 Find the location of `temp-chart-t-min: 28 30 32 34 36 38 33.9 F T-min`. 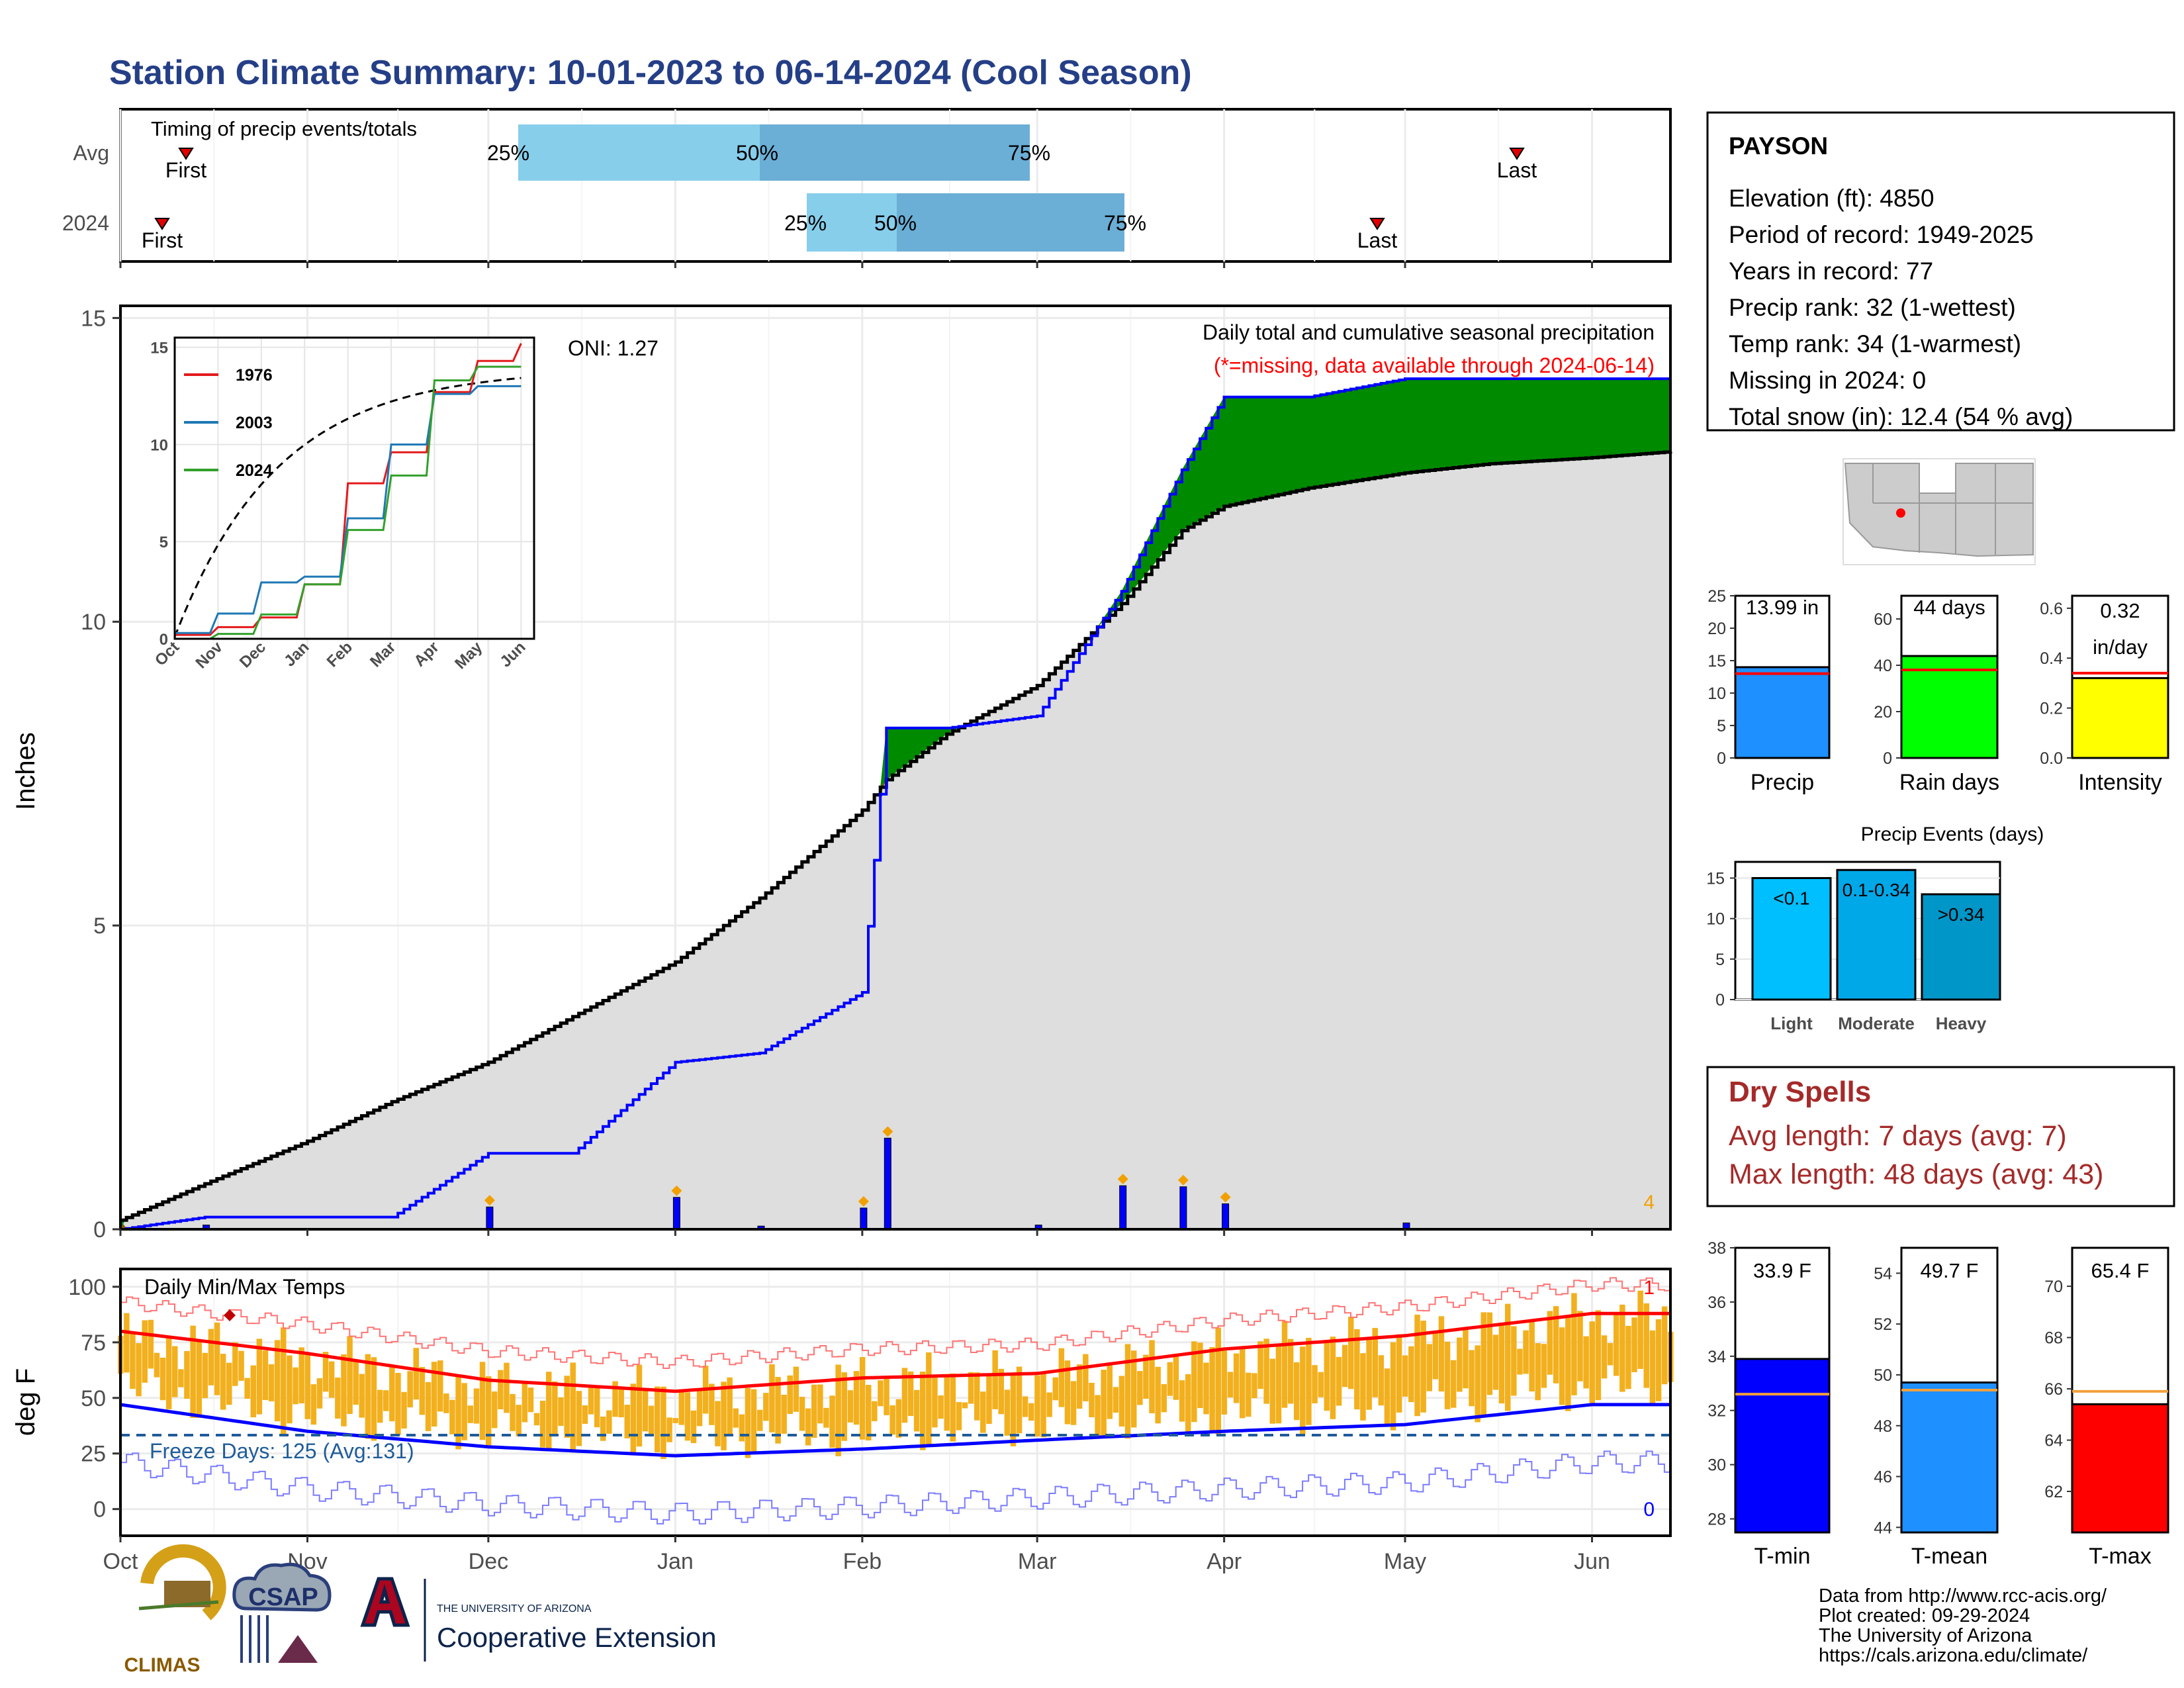

temp-chart-t-min: 28 30 32 34 36 38 33.9 F T-min is located at coordinates (1769, 1404).